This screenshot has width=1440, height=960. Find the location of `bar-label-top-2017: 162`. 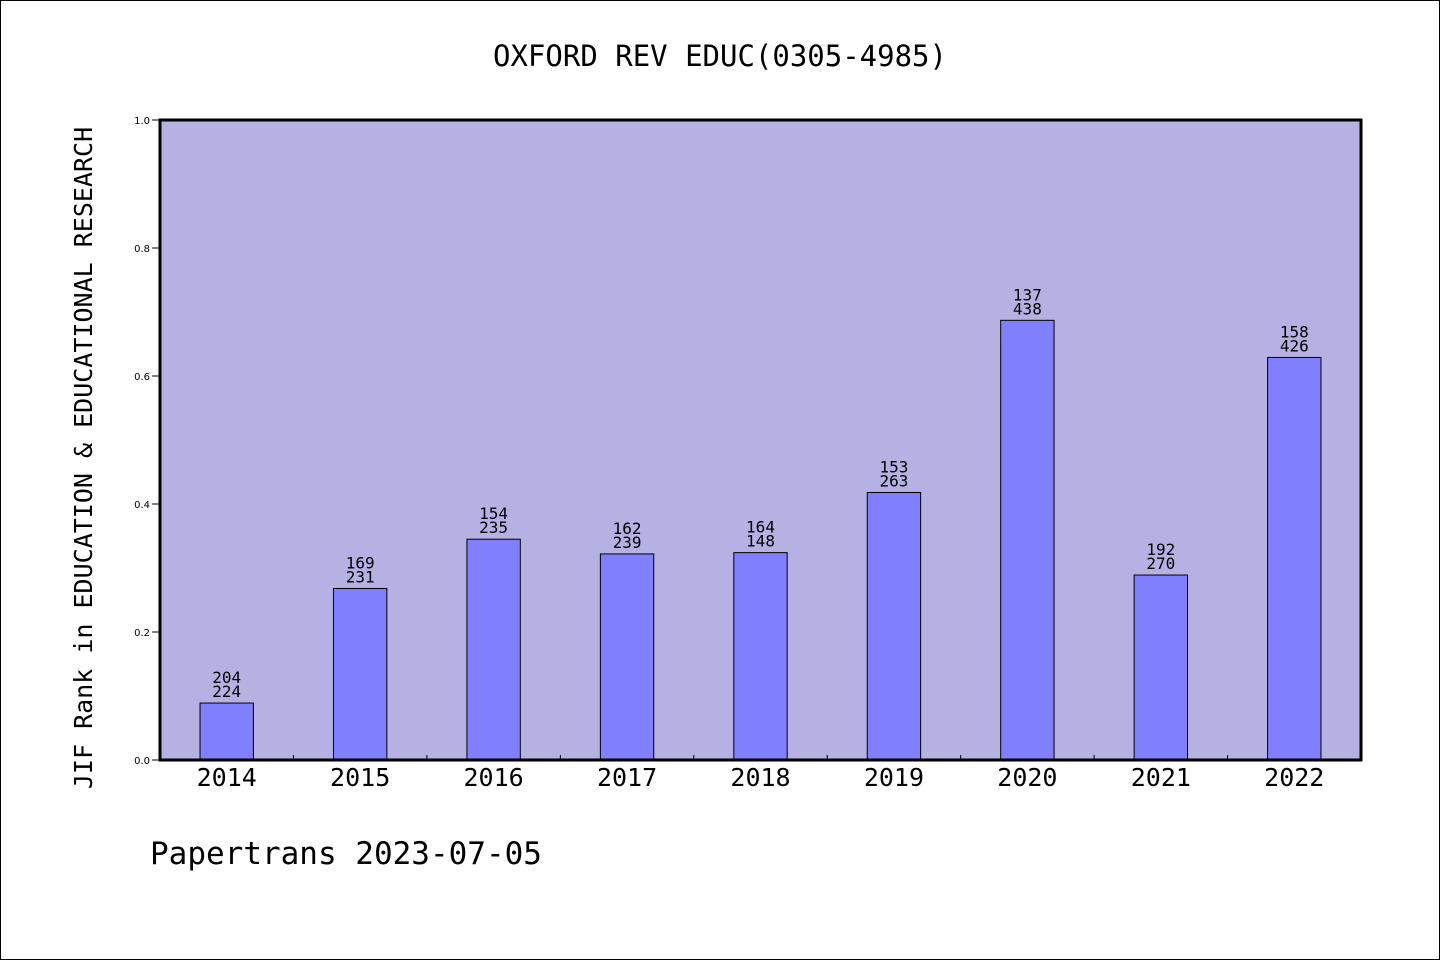

bar-label-top-2017: 162 is located at coordinates (627, 528).